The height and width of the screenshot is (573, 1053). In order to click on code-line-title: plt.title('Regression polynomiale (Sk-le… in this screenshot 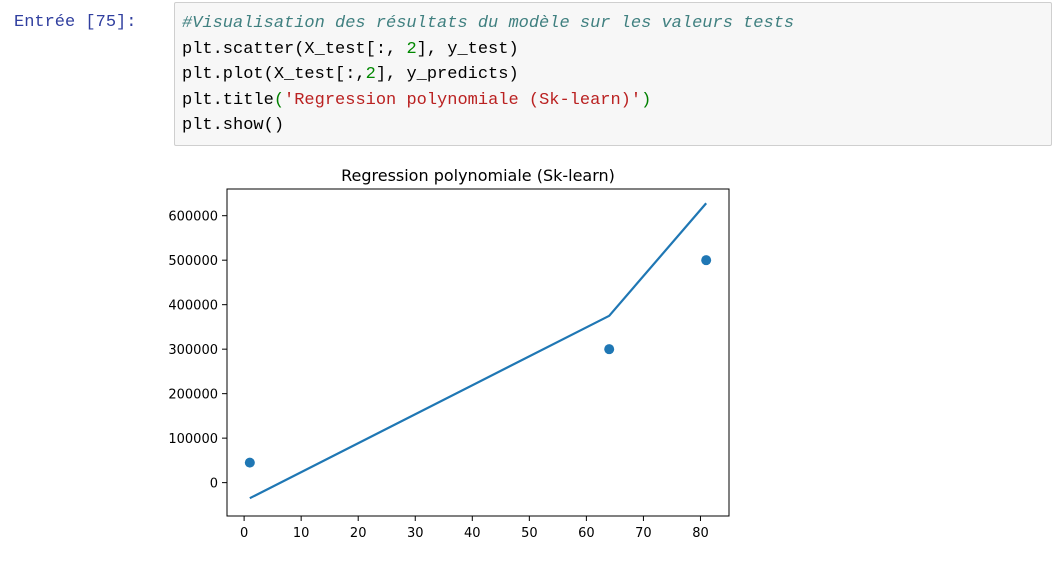, I will do `click(417, 100)`.